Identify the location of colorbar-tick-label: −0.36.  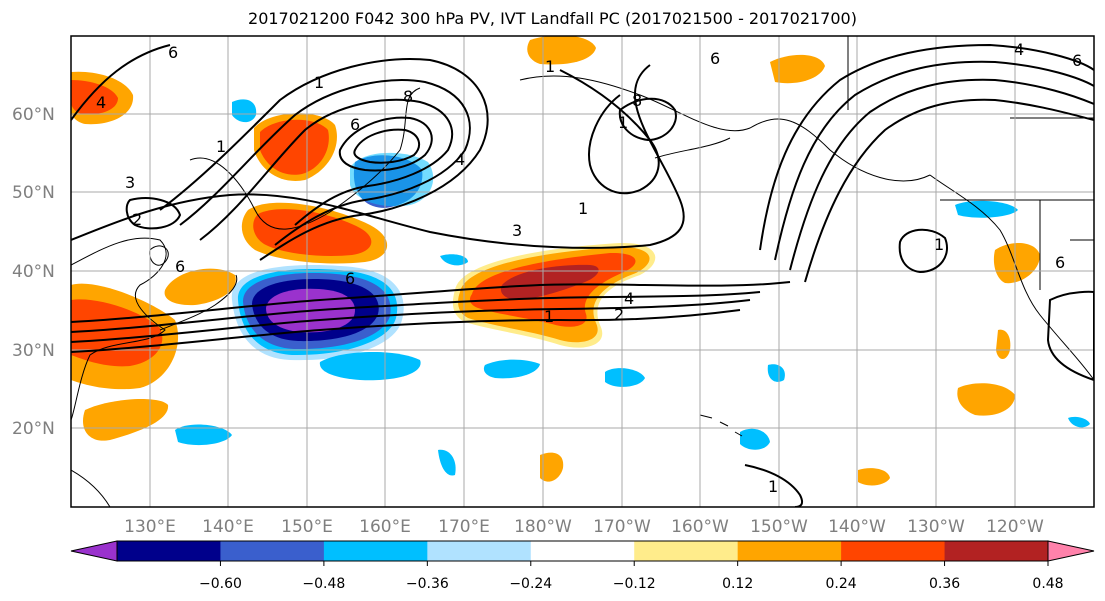
(427, 584).